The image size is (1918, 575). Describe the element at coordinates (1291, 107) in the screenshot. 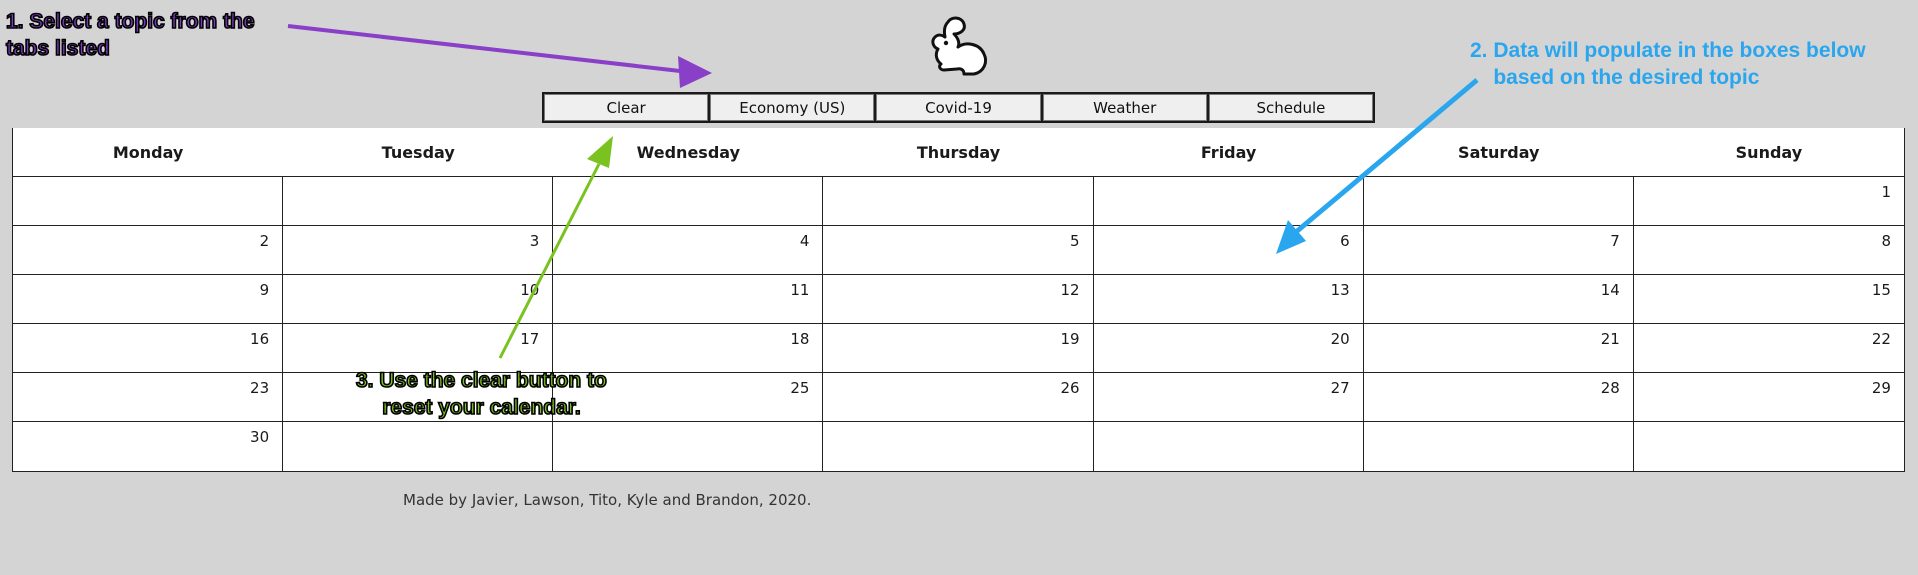

I see `tab-schedule: Schedule` at that location.